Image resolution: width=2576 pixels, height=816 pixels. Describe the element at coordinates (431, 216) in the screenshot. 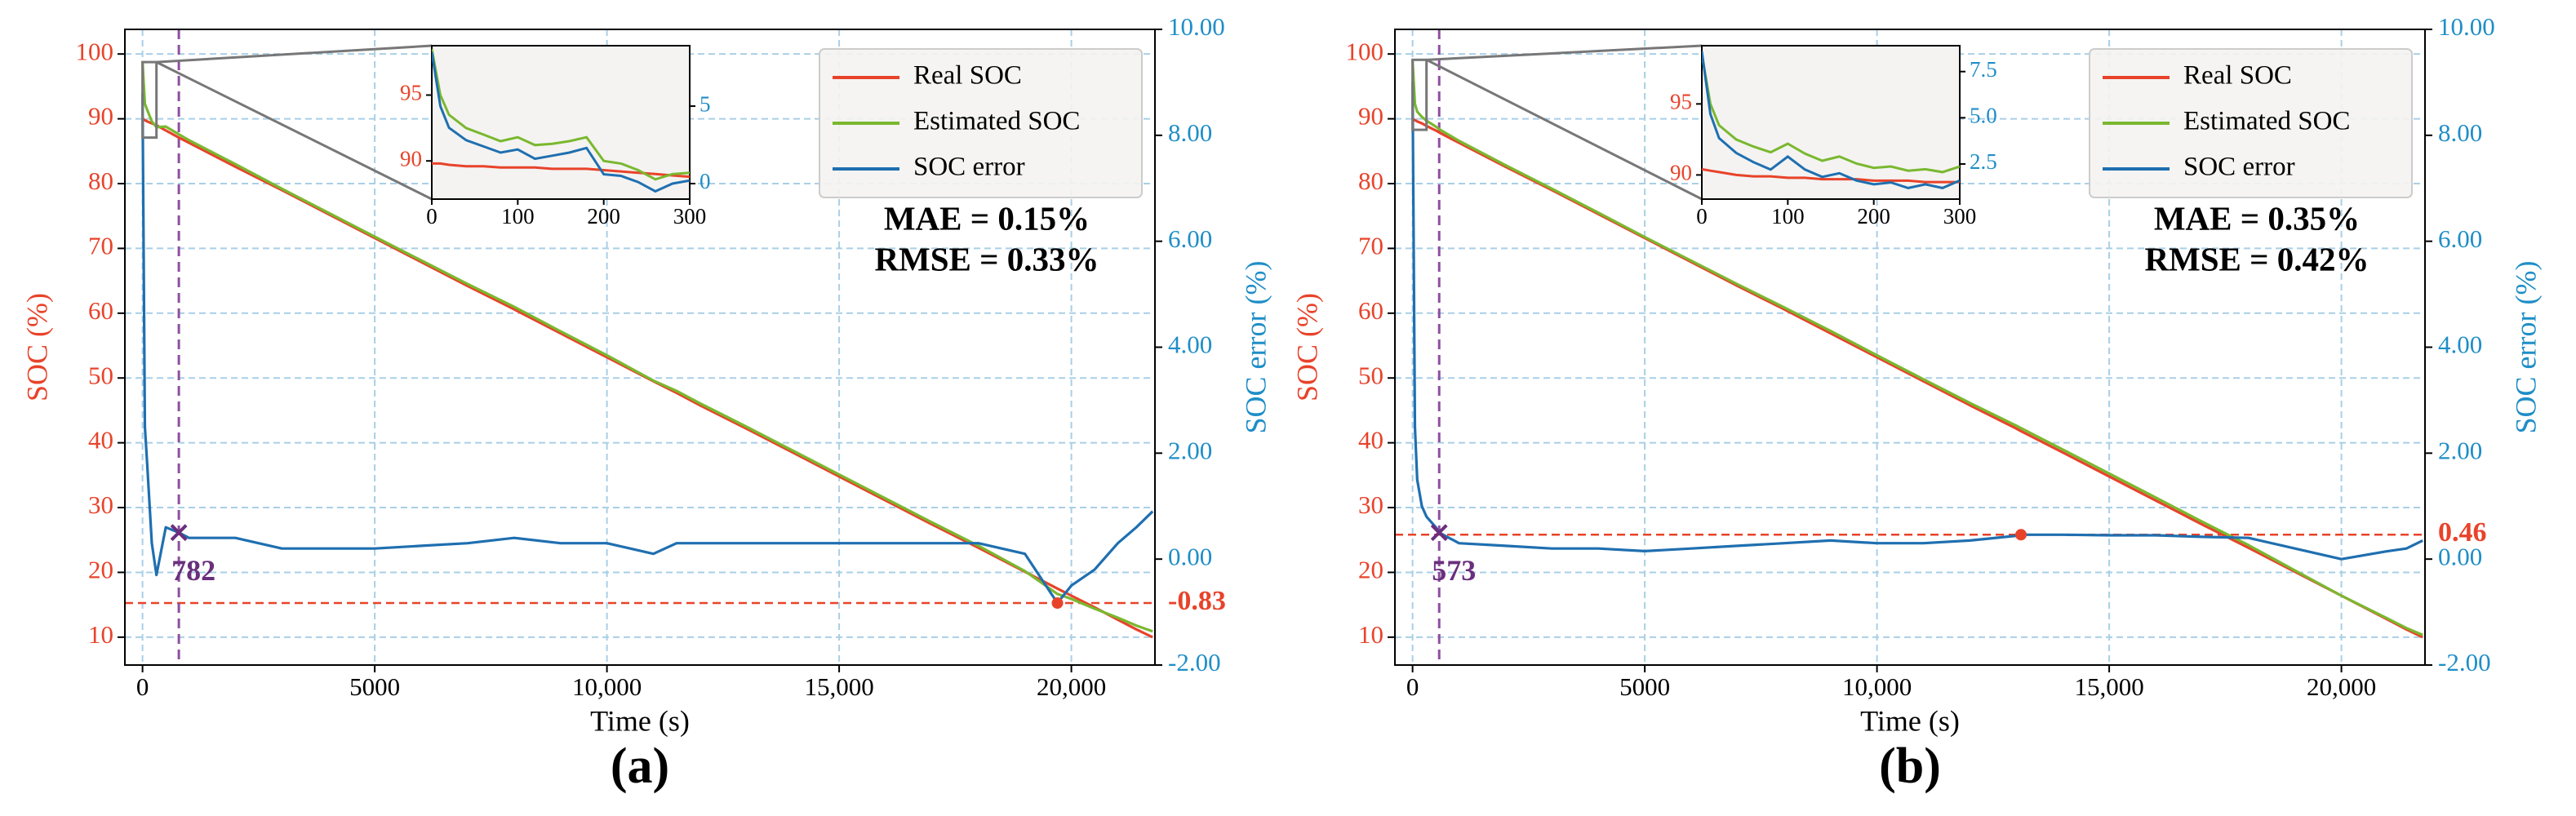

I see `inset-x-tick-label: 0` at that location.